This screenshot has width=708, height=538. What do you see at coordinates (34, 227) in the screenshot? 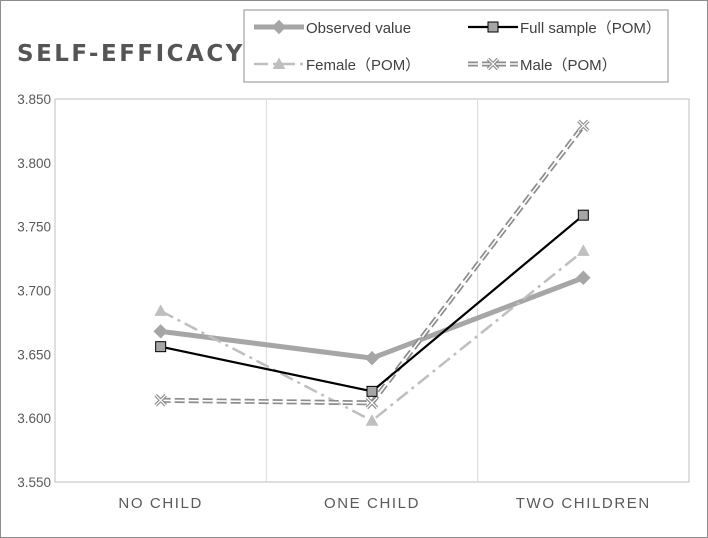
I see `y-tick-label: 3.750` at bounding box center [34, 227].